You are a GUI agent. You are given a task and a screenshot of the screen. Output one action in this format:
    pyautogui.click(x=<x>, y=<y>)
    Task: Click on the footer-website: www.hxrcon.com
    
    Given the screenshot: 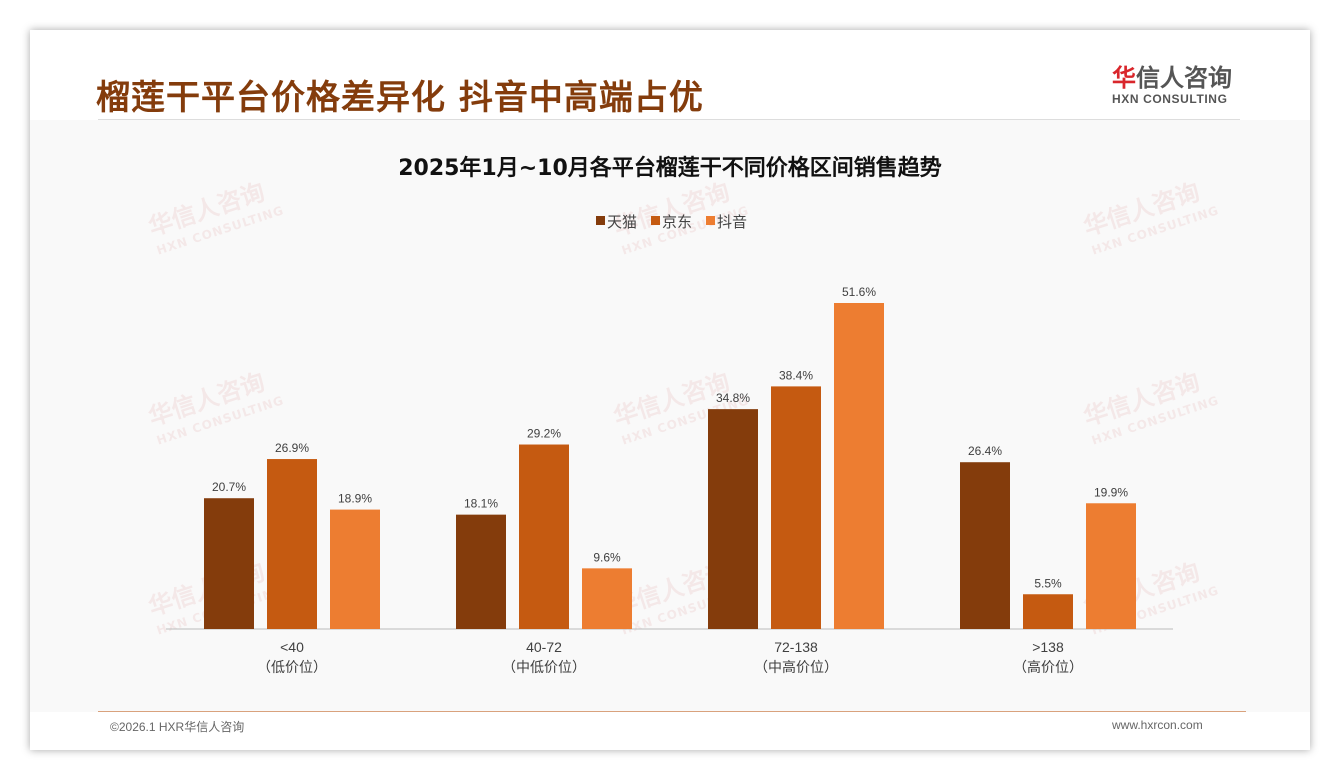 What is the action you would take?
    pyautogui.click(x=1157, y=725)
    